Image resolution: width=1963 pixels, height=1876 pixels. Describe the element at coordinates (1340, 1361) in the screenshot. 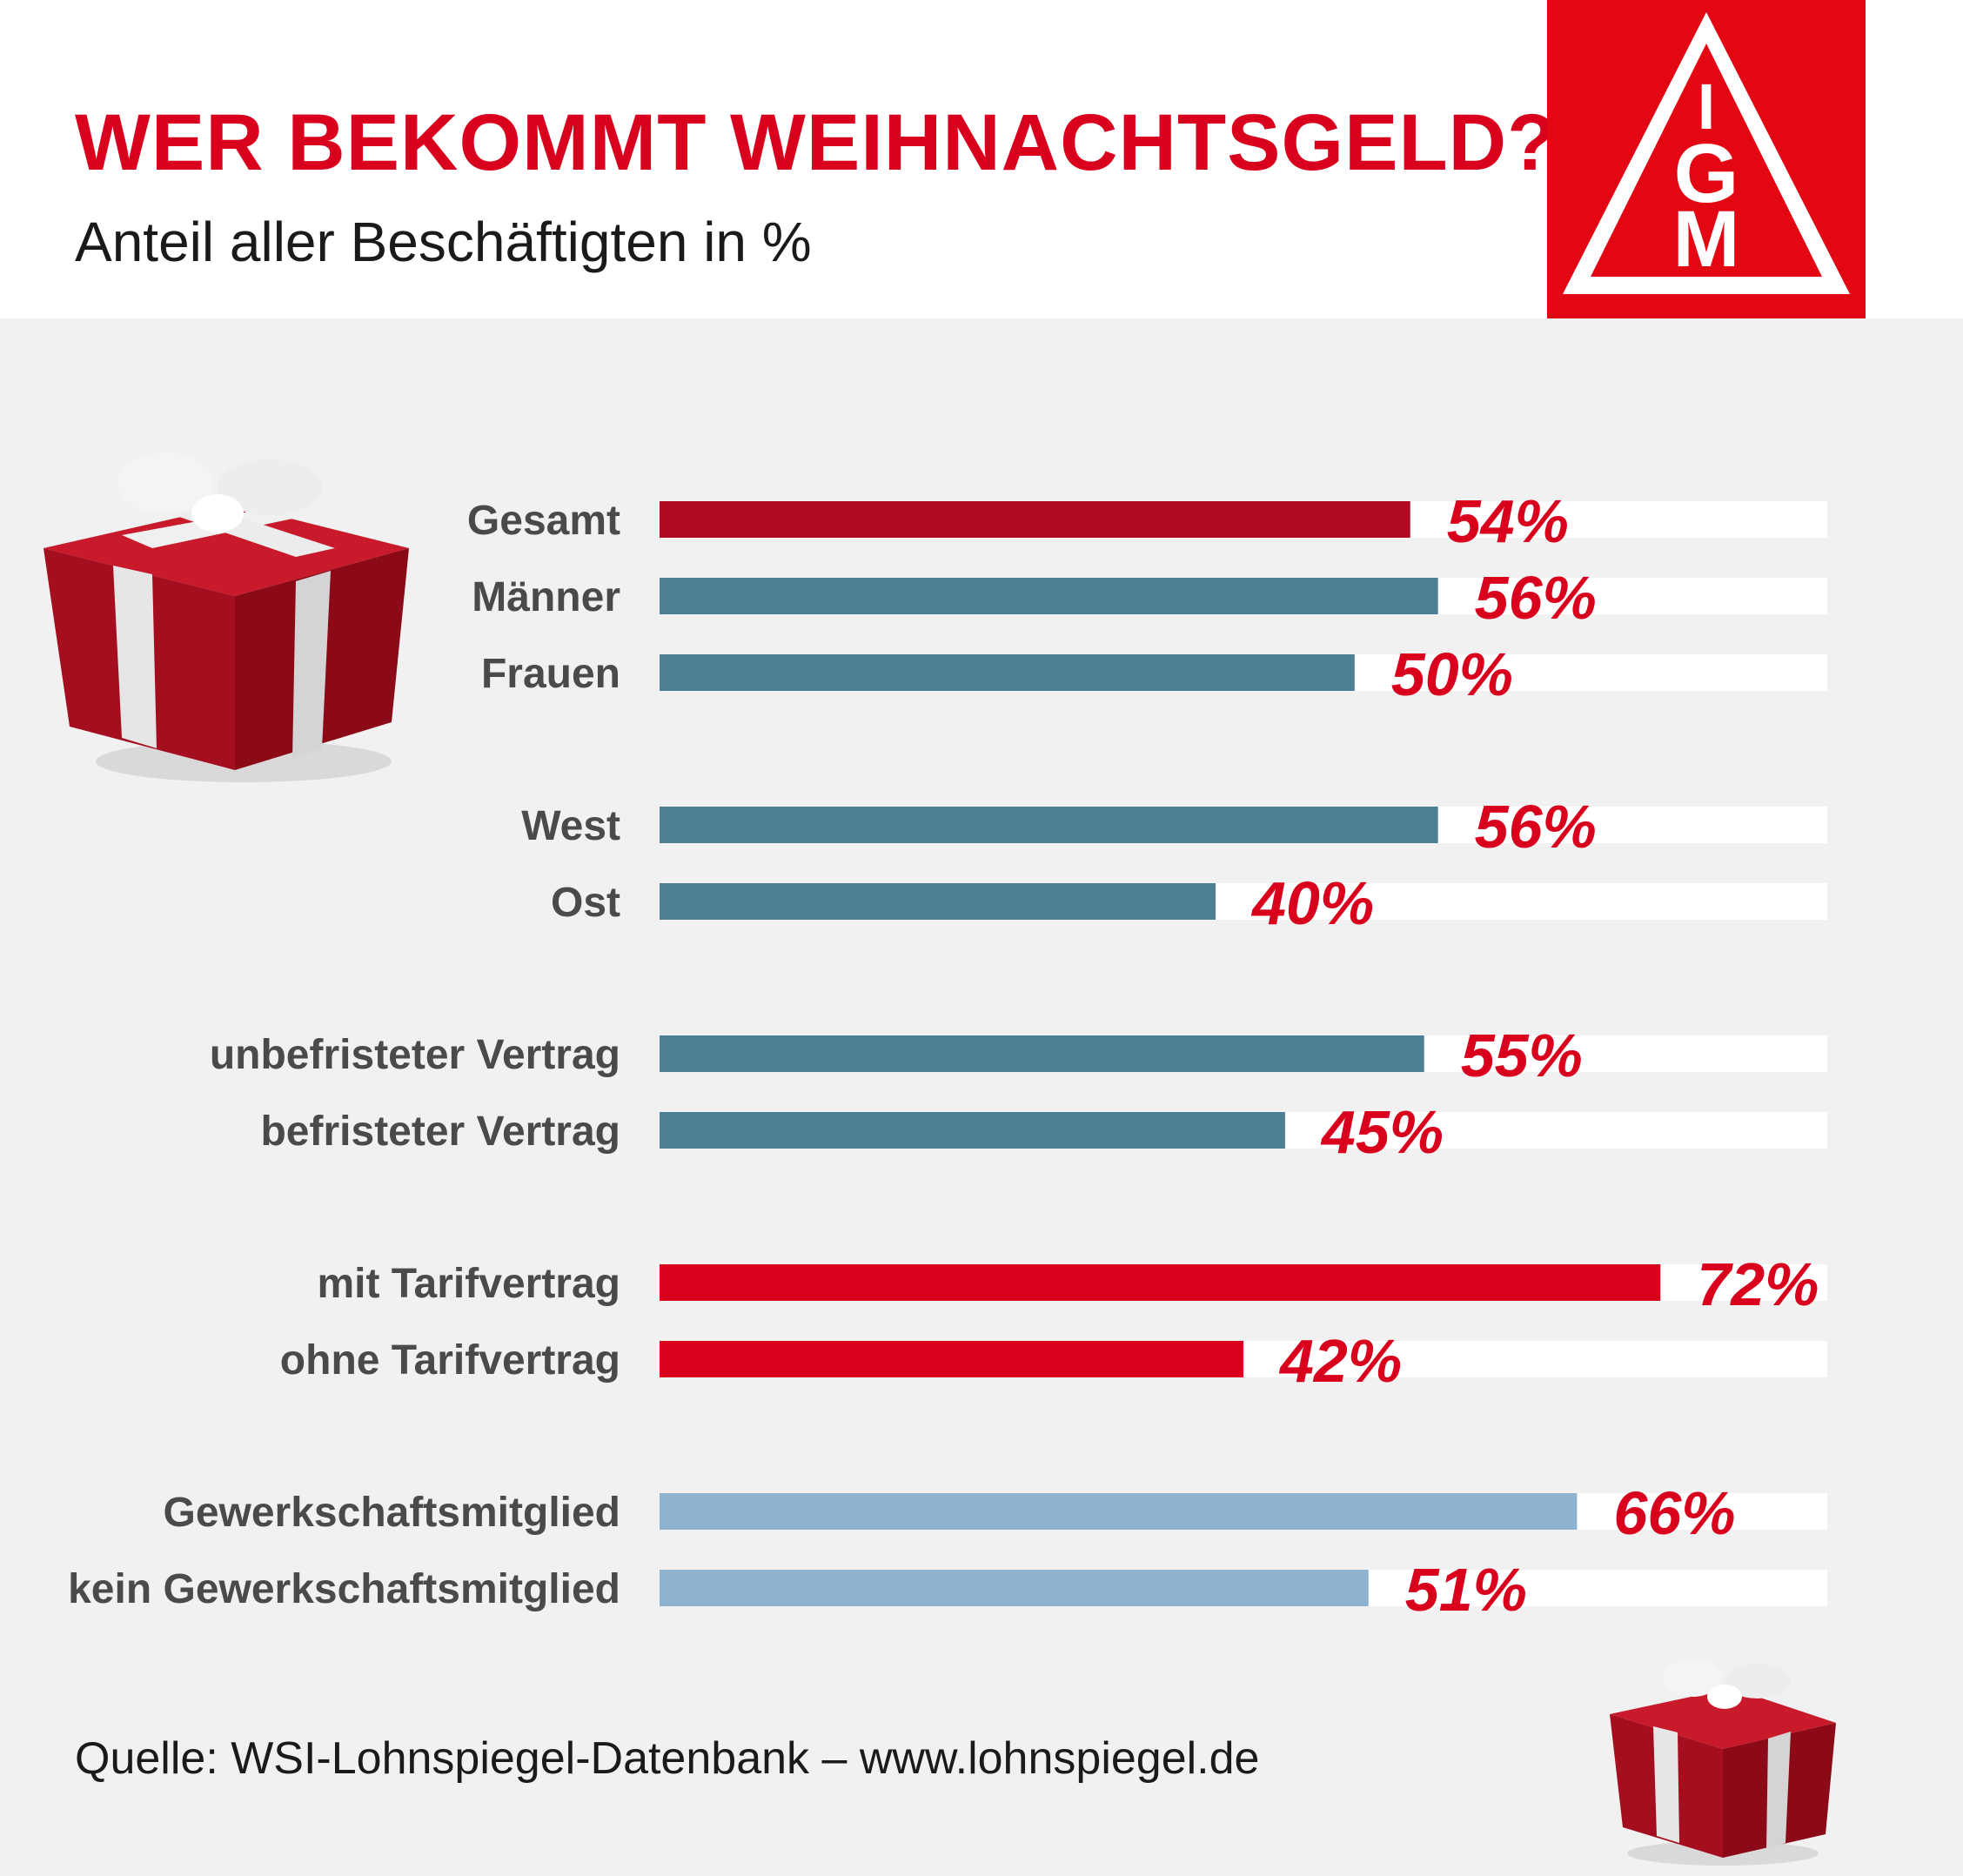

I see `value-label: 42%` at that location.